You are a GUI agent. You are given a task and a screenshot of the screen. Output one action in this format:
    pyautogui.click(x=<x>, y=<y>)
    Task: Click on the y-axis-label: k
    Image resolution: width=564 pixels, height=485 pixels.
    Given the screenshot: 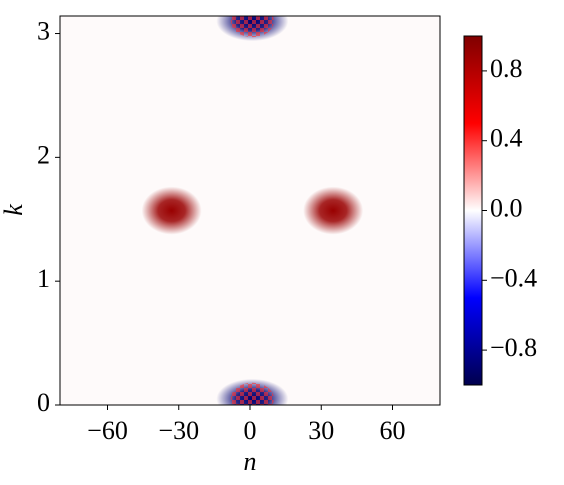 What is the action you would take?
    pyautogui.click(x=14, y=210)
    